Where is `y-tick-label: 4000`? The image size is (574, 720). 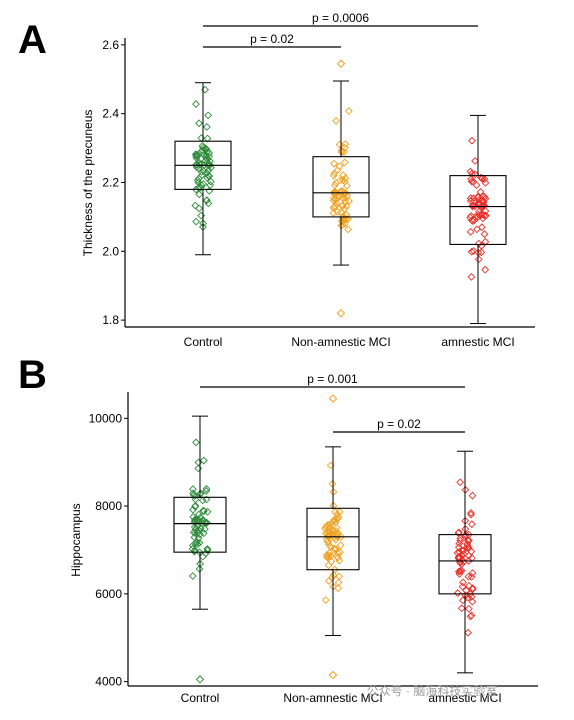 y-tick-label: 4000 is located at coordinates (108, 682).